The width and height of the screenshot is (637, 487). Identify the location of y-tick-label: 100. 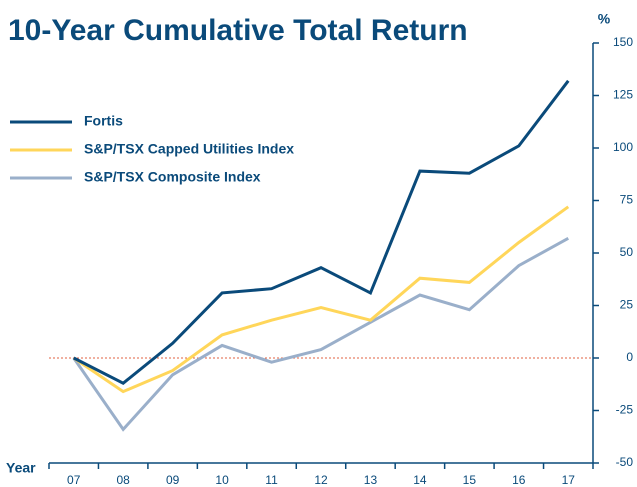
(623, 147).